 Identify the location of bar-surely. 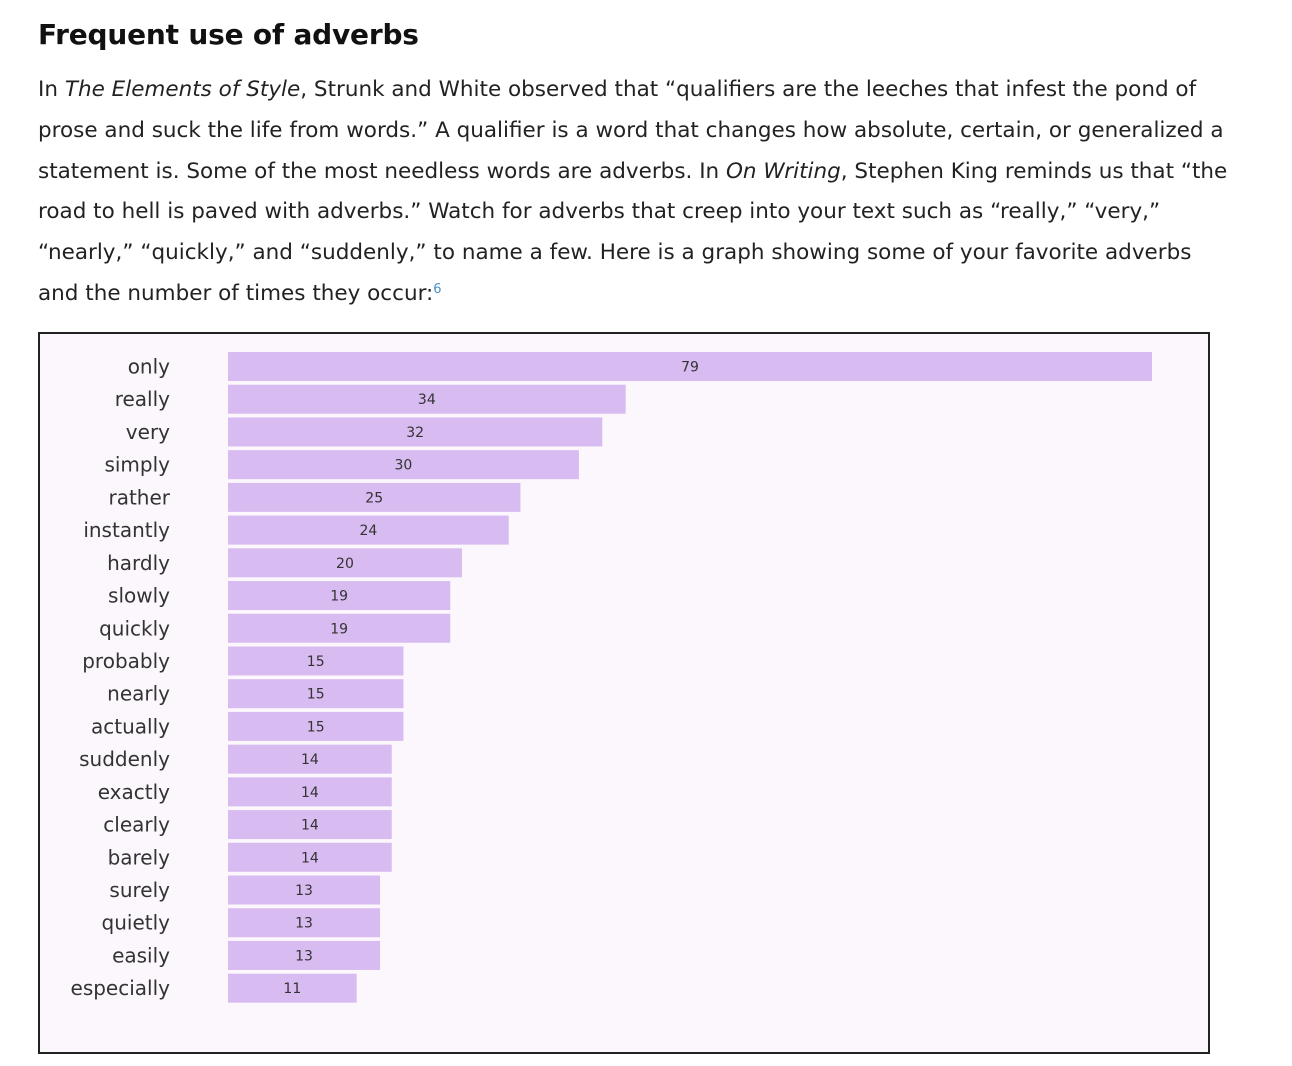
(304, 890).